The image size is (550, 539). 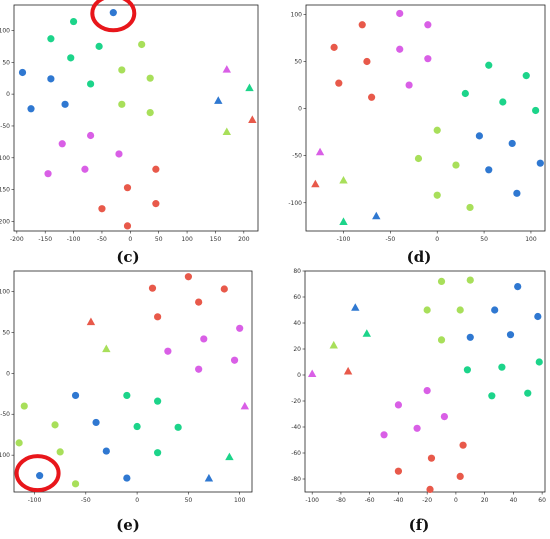 I want to click on x-tick-label: 40, so click(x=514, y=500).